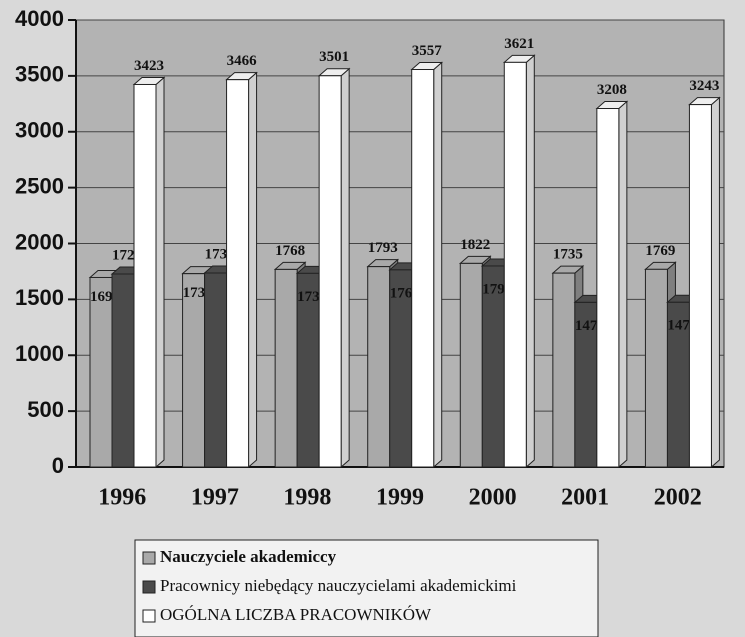 This screenshot has width=745, height=637. What do you see at coordinates (493, 498) in the screenshot?
I see `x-tick-label: 2000` at bounding box center [493, 498].